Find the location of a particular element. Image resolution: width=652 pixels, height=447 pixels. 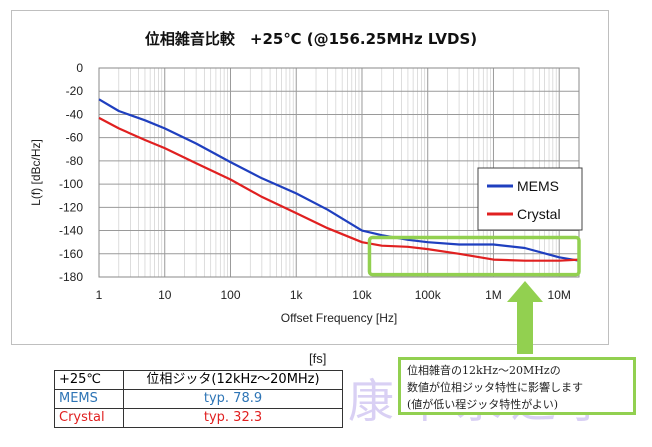

units-label: [fs] is located at coordinates (318, 358).